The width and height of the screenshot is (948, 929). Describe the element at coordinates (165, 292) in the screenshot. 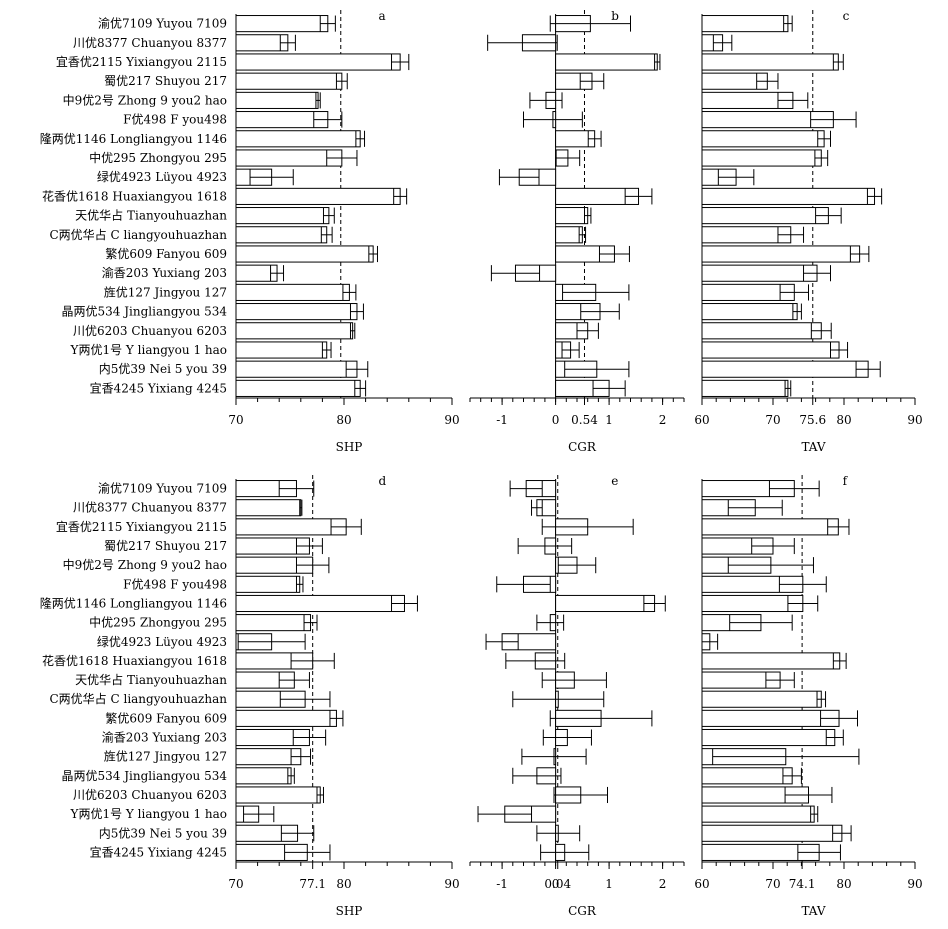

I see `category-label: 旌优127 Jingyou 127` at that location.